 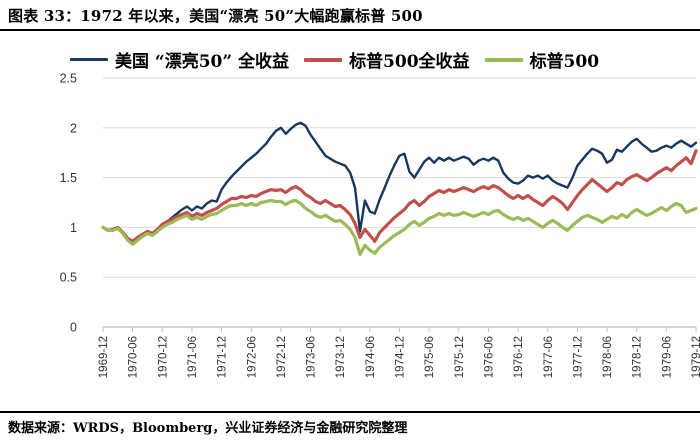 I want to click on x-axis-tick-label: 1979-06, so click(x=667, y=357).